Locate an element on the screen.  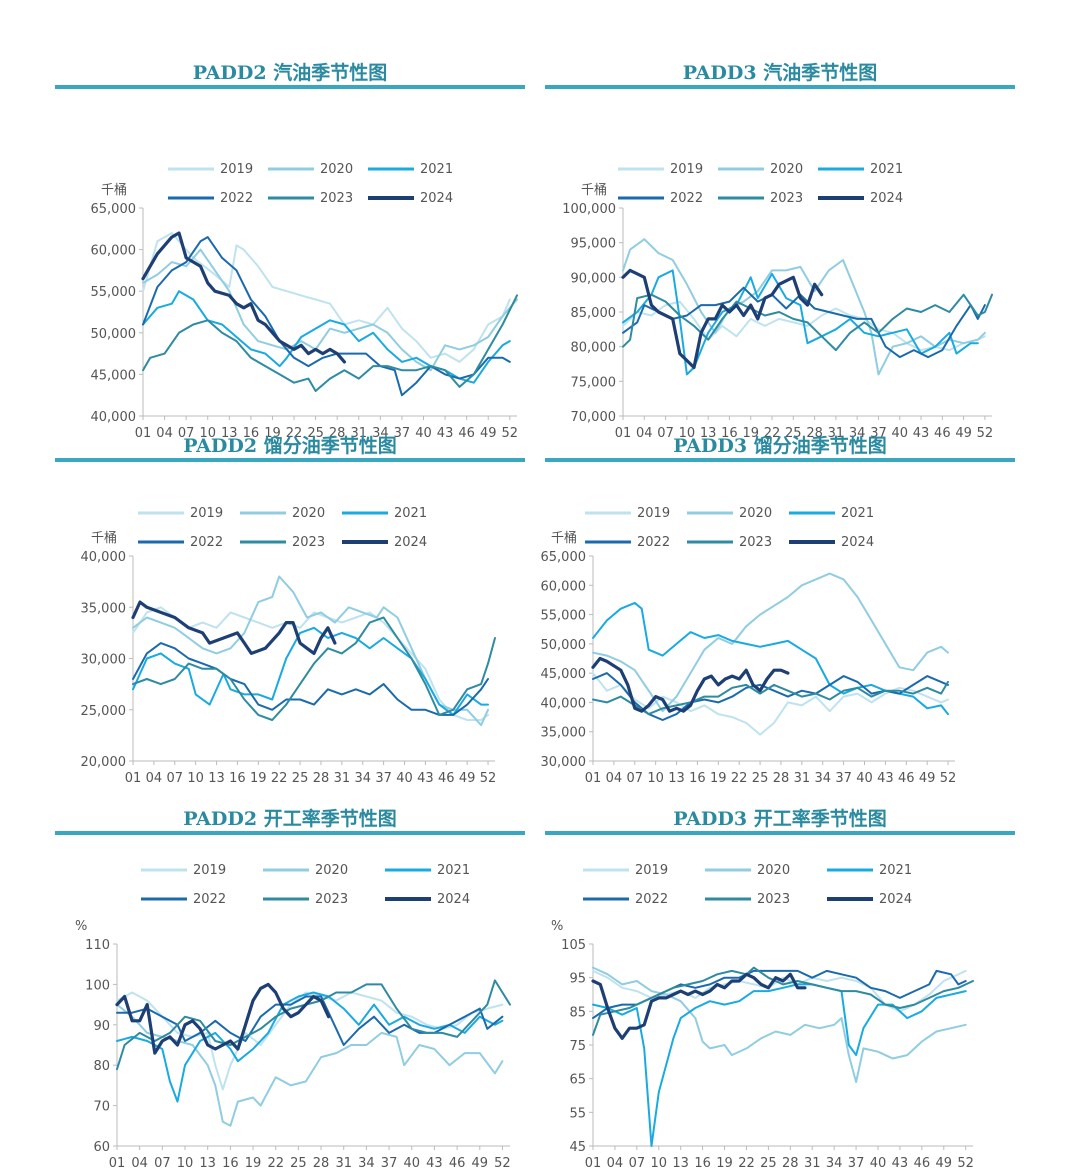
legend-label: 2023 is located at coordinates (755, 542).